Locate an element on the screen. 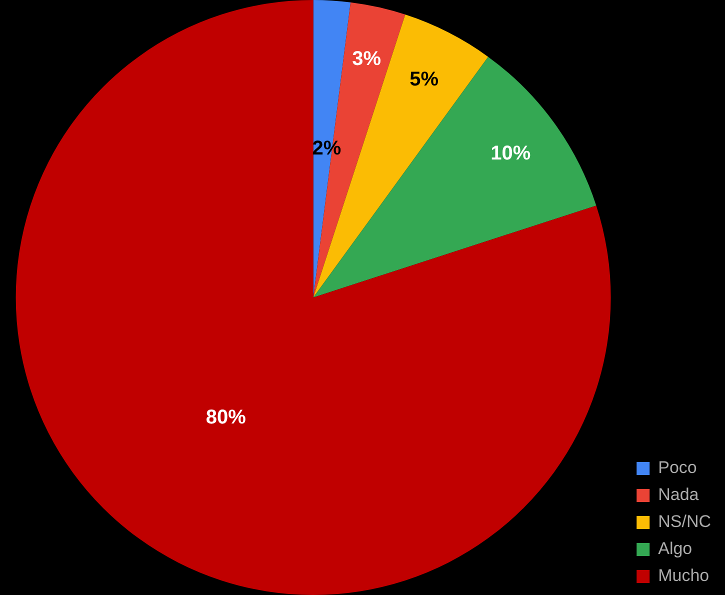 The image size is (725, 595). data-label: 3% is located at coordinates (367, 59).